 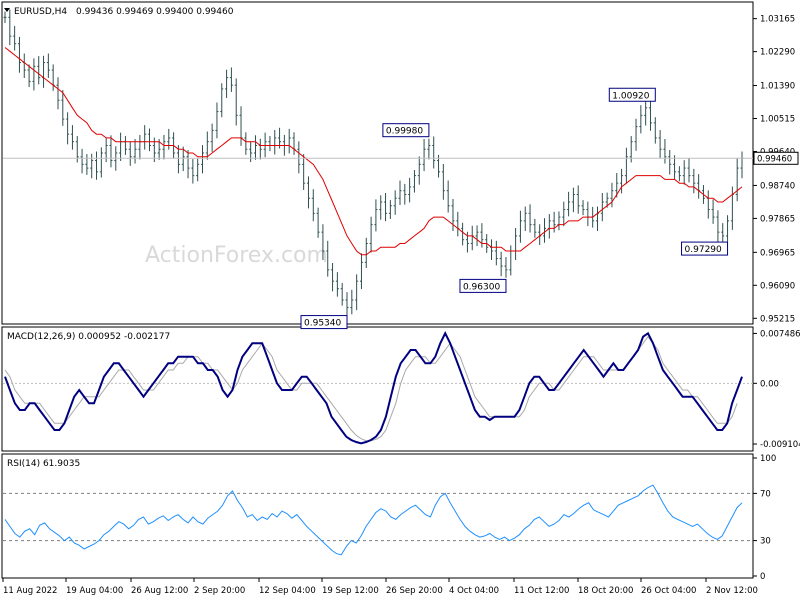 I want to click on rsi-tick-label: 100, so click(x=768, y=459).